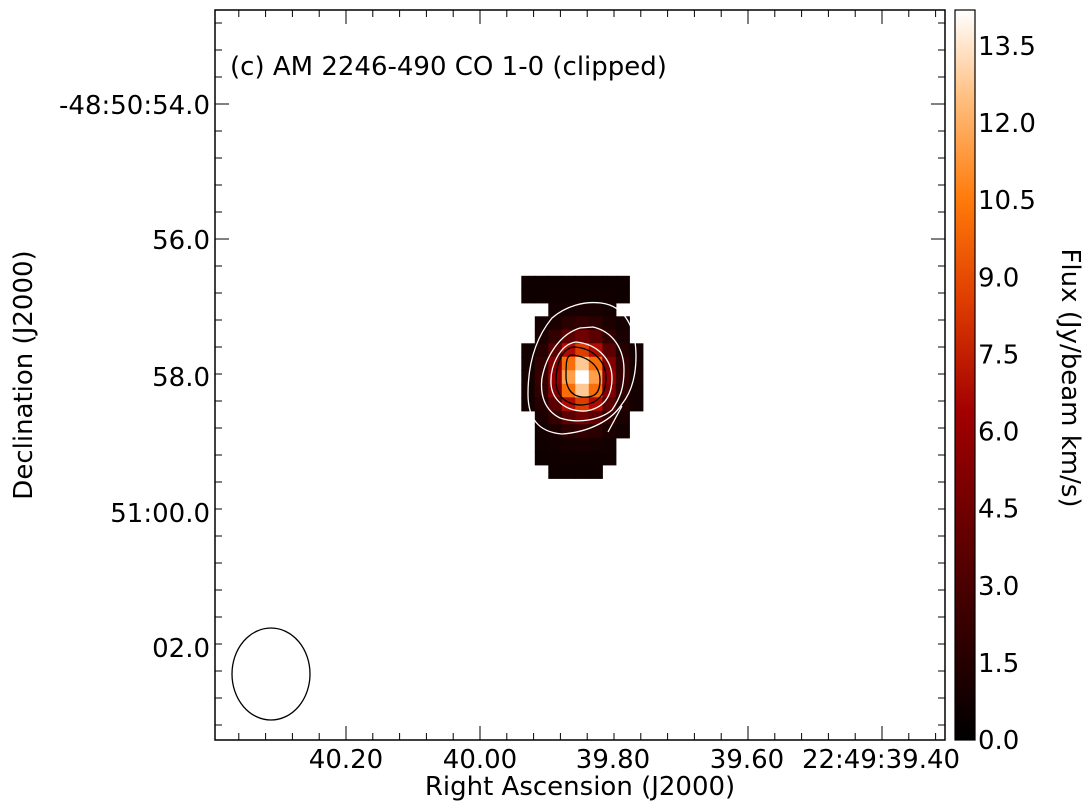 The image size is (1091, 811). I want to click on beam-ellipse, so click(271, 674).